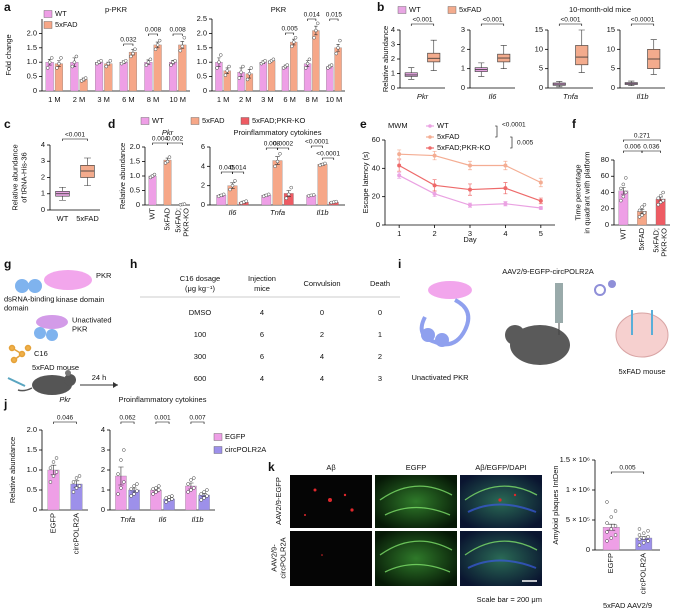 The image size is (685, 616). Describe the element at coordinates (570, 20) in the screenshot. I see `p-value: <0.001` at that location.